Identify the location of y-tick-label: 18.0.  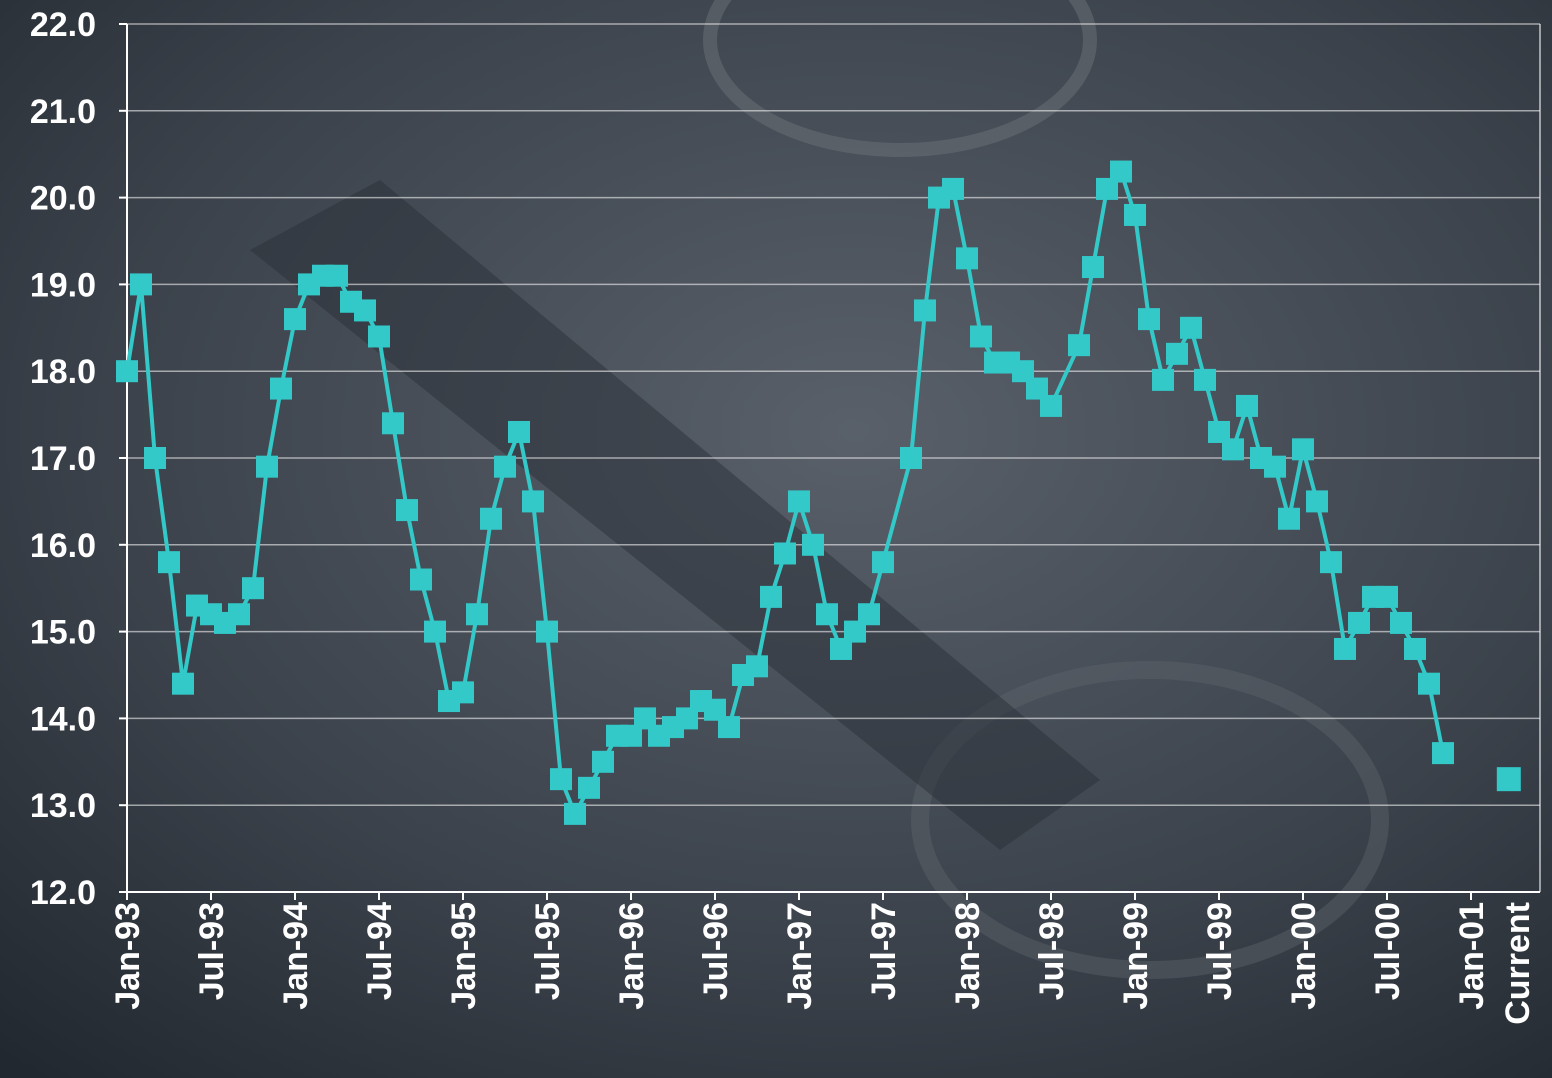
(63, 372).